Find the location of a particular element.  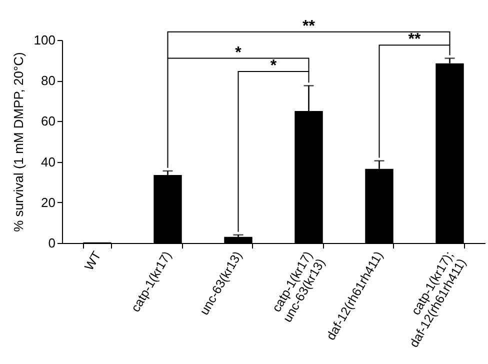

y-axis-title: % survival (1 mM DMPP, 20°C) is located at coordinates (18, 142).